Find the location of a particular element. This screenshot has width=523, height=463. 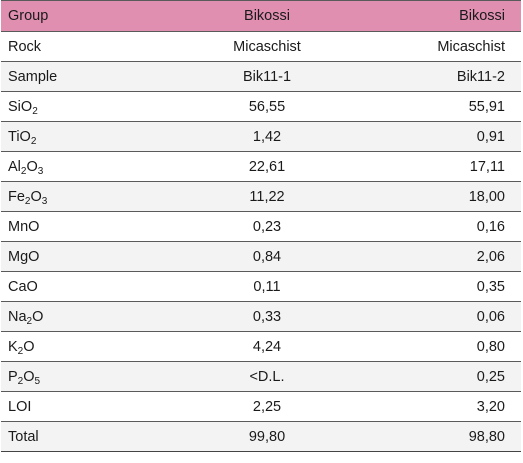

table-row: Al2O3 22,61 17,11 is located at coordinates (261, 166).